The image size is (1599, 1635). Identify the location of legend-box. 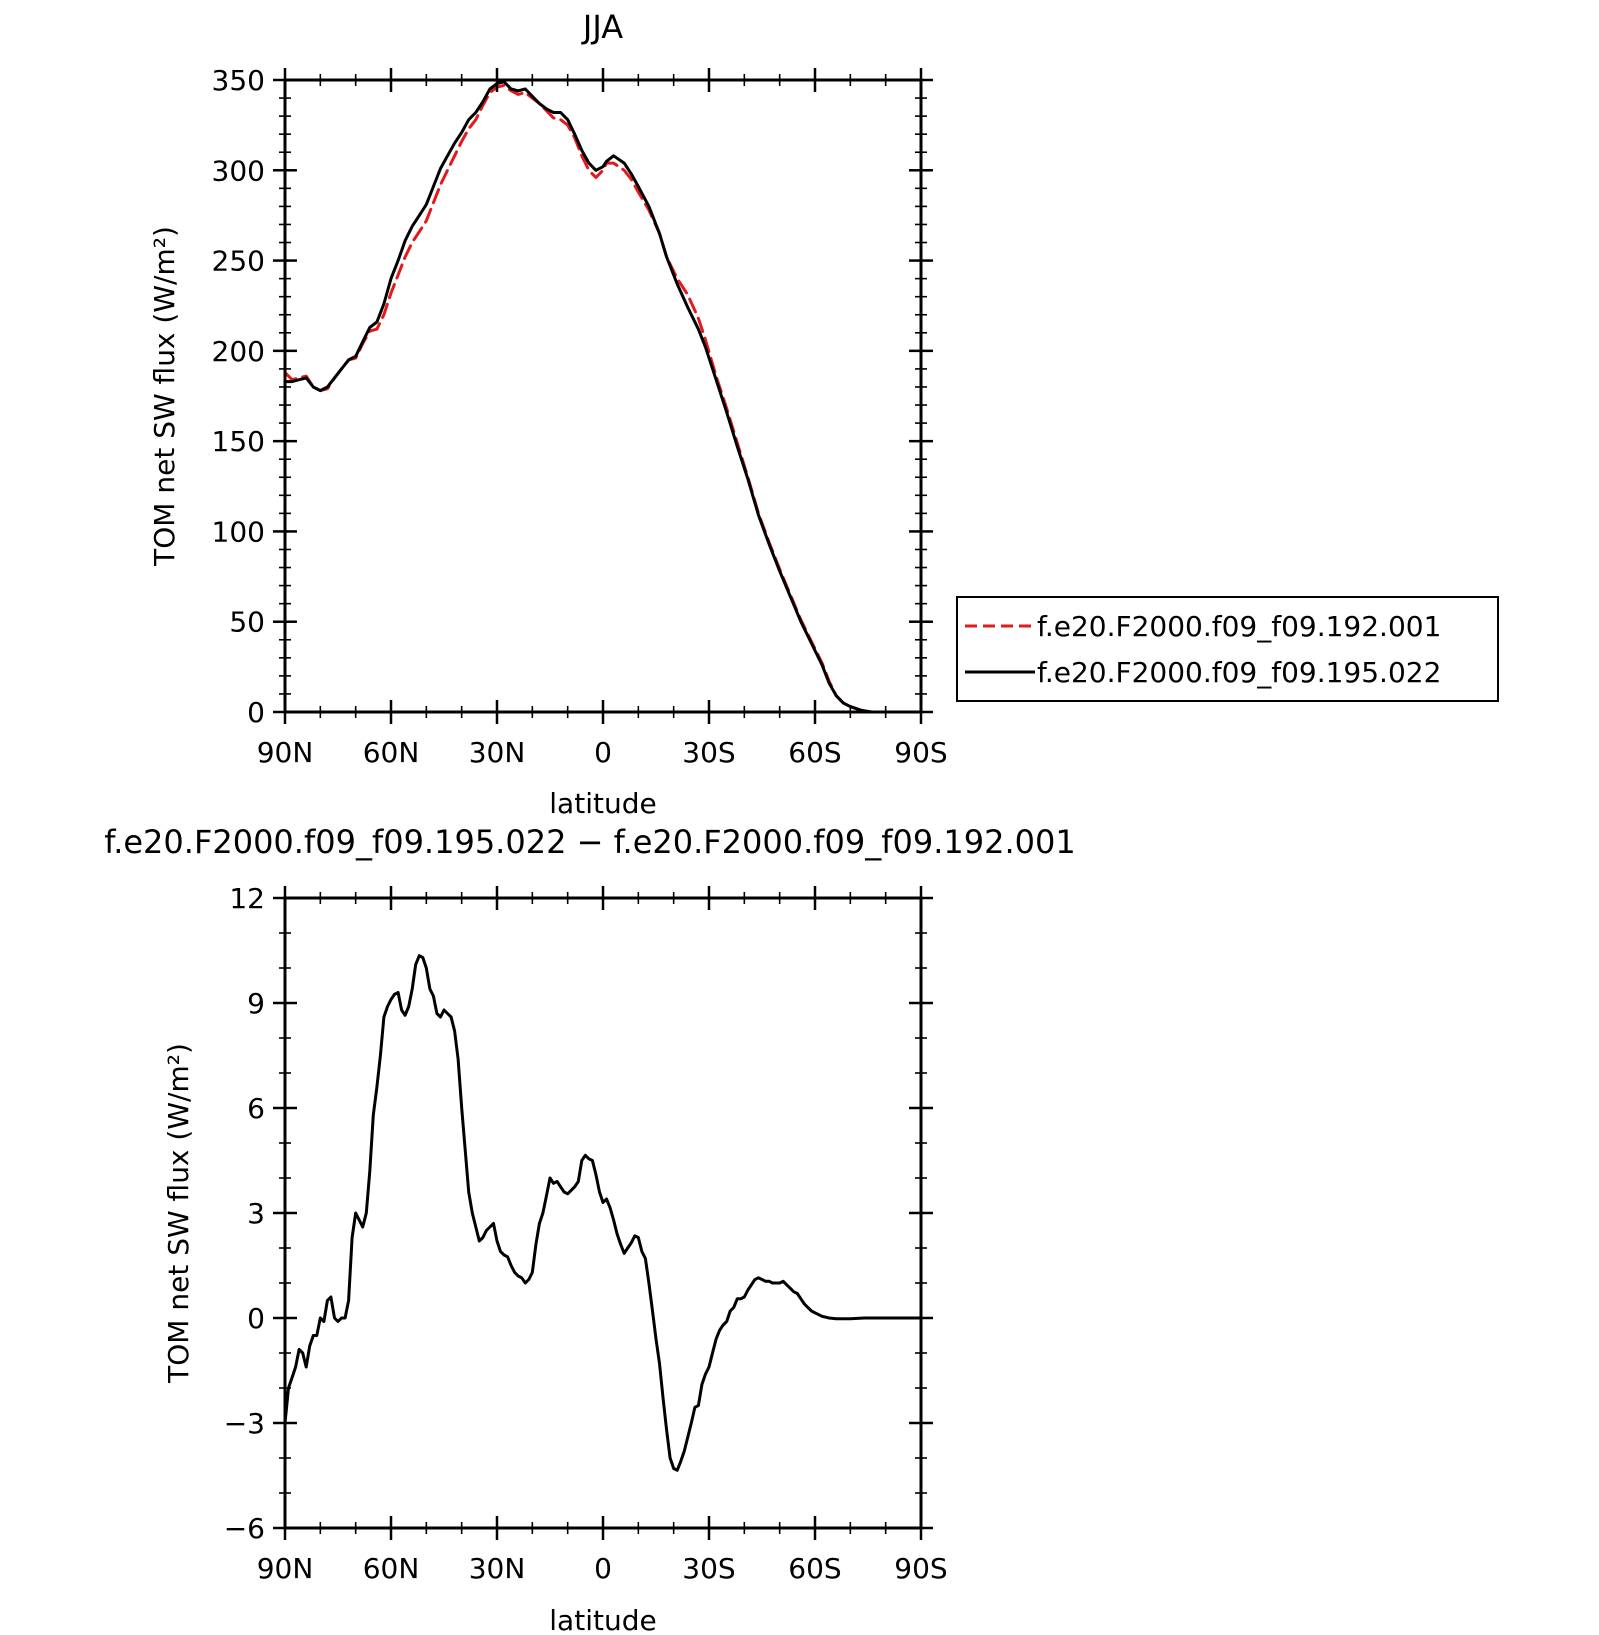
(1227, 649).